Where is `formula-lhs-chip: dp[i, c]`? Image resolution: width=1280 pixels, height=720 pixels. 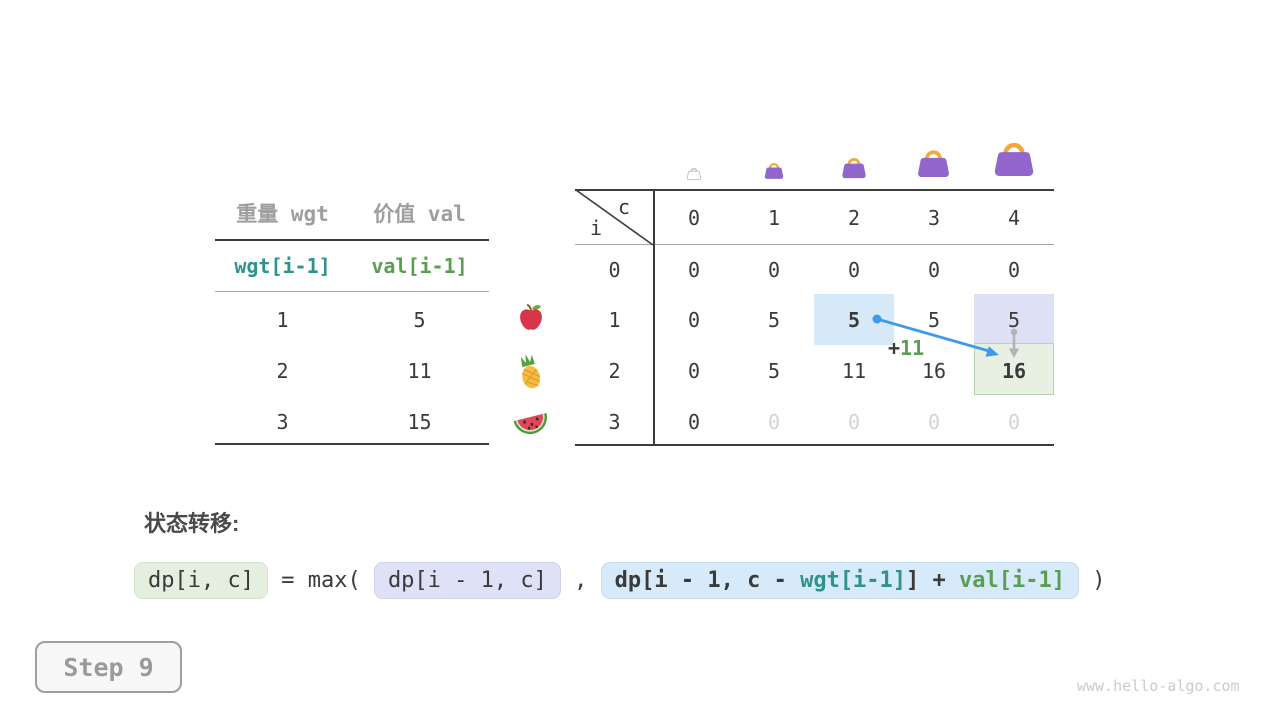
formula-lhs-chip: dp[i, c] is located at coordinates (201, 580).